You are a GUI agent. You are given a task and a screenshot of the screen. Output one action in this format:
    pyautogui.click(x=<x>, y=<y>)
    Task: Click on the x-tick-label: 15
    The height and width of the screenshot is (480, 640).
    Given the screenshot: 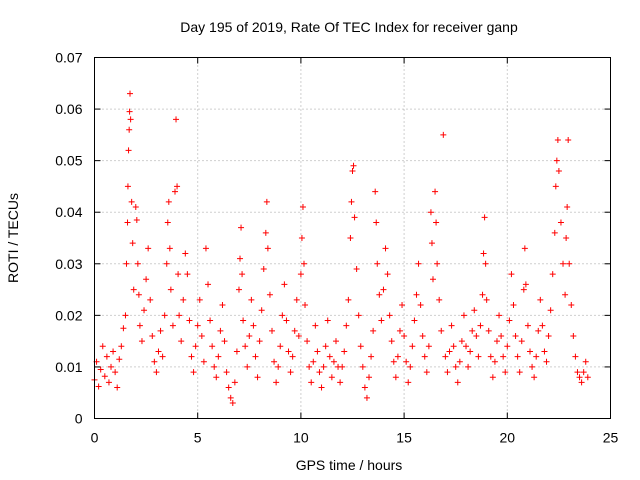 What is the action you would take?
    pyautogui.click(x=404, y=438)
    